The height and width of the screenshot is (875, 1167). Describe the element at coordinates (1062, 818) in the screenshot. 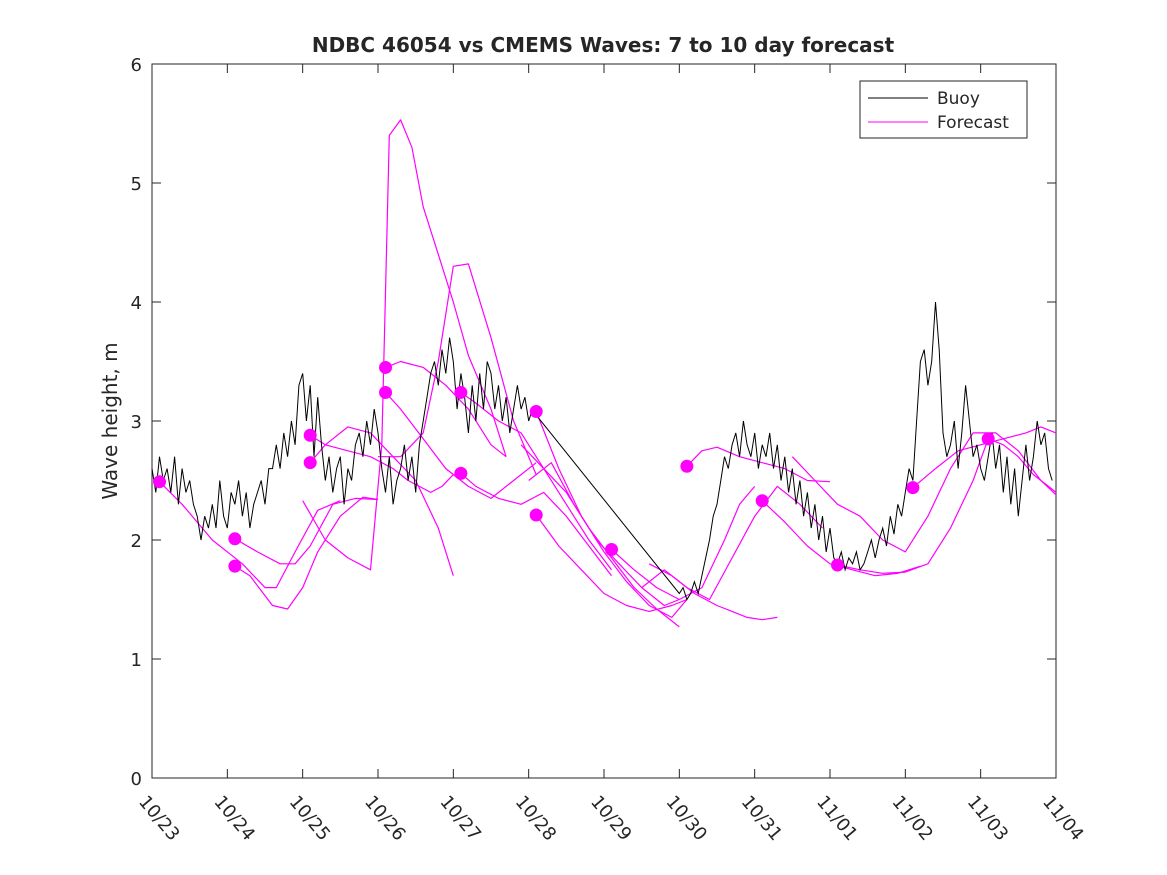

I see `x-tick-label: 11/04` at that location.